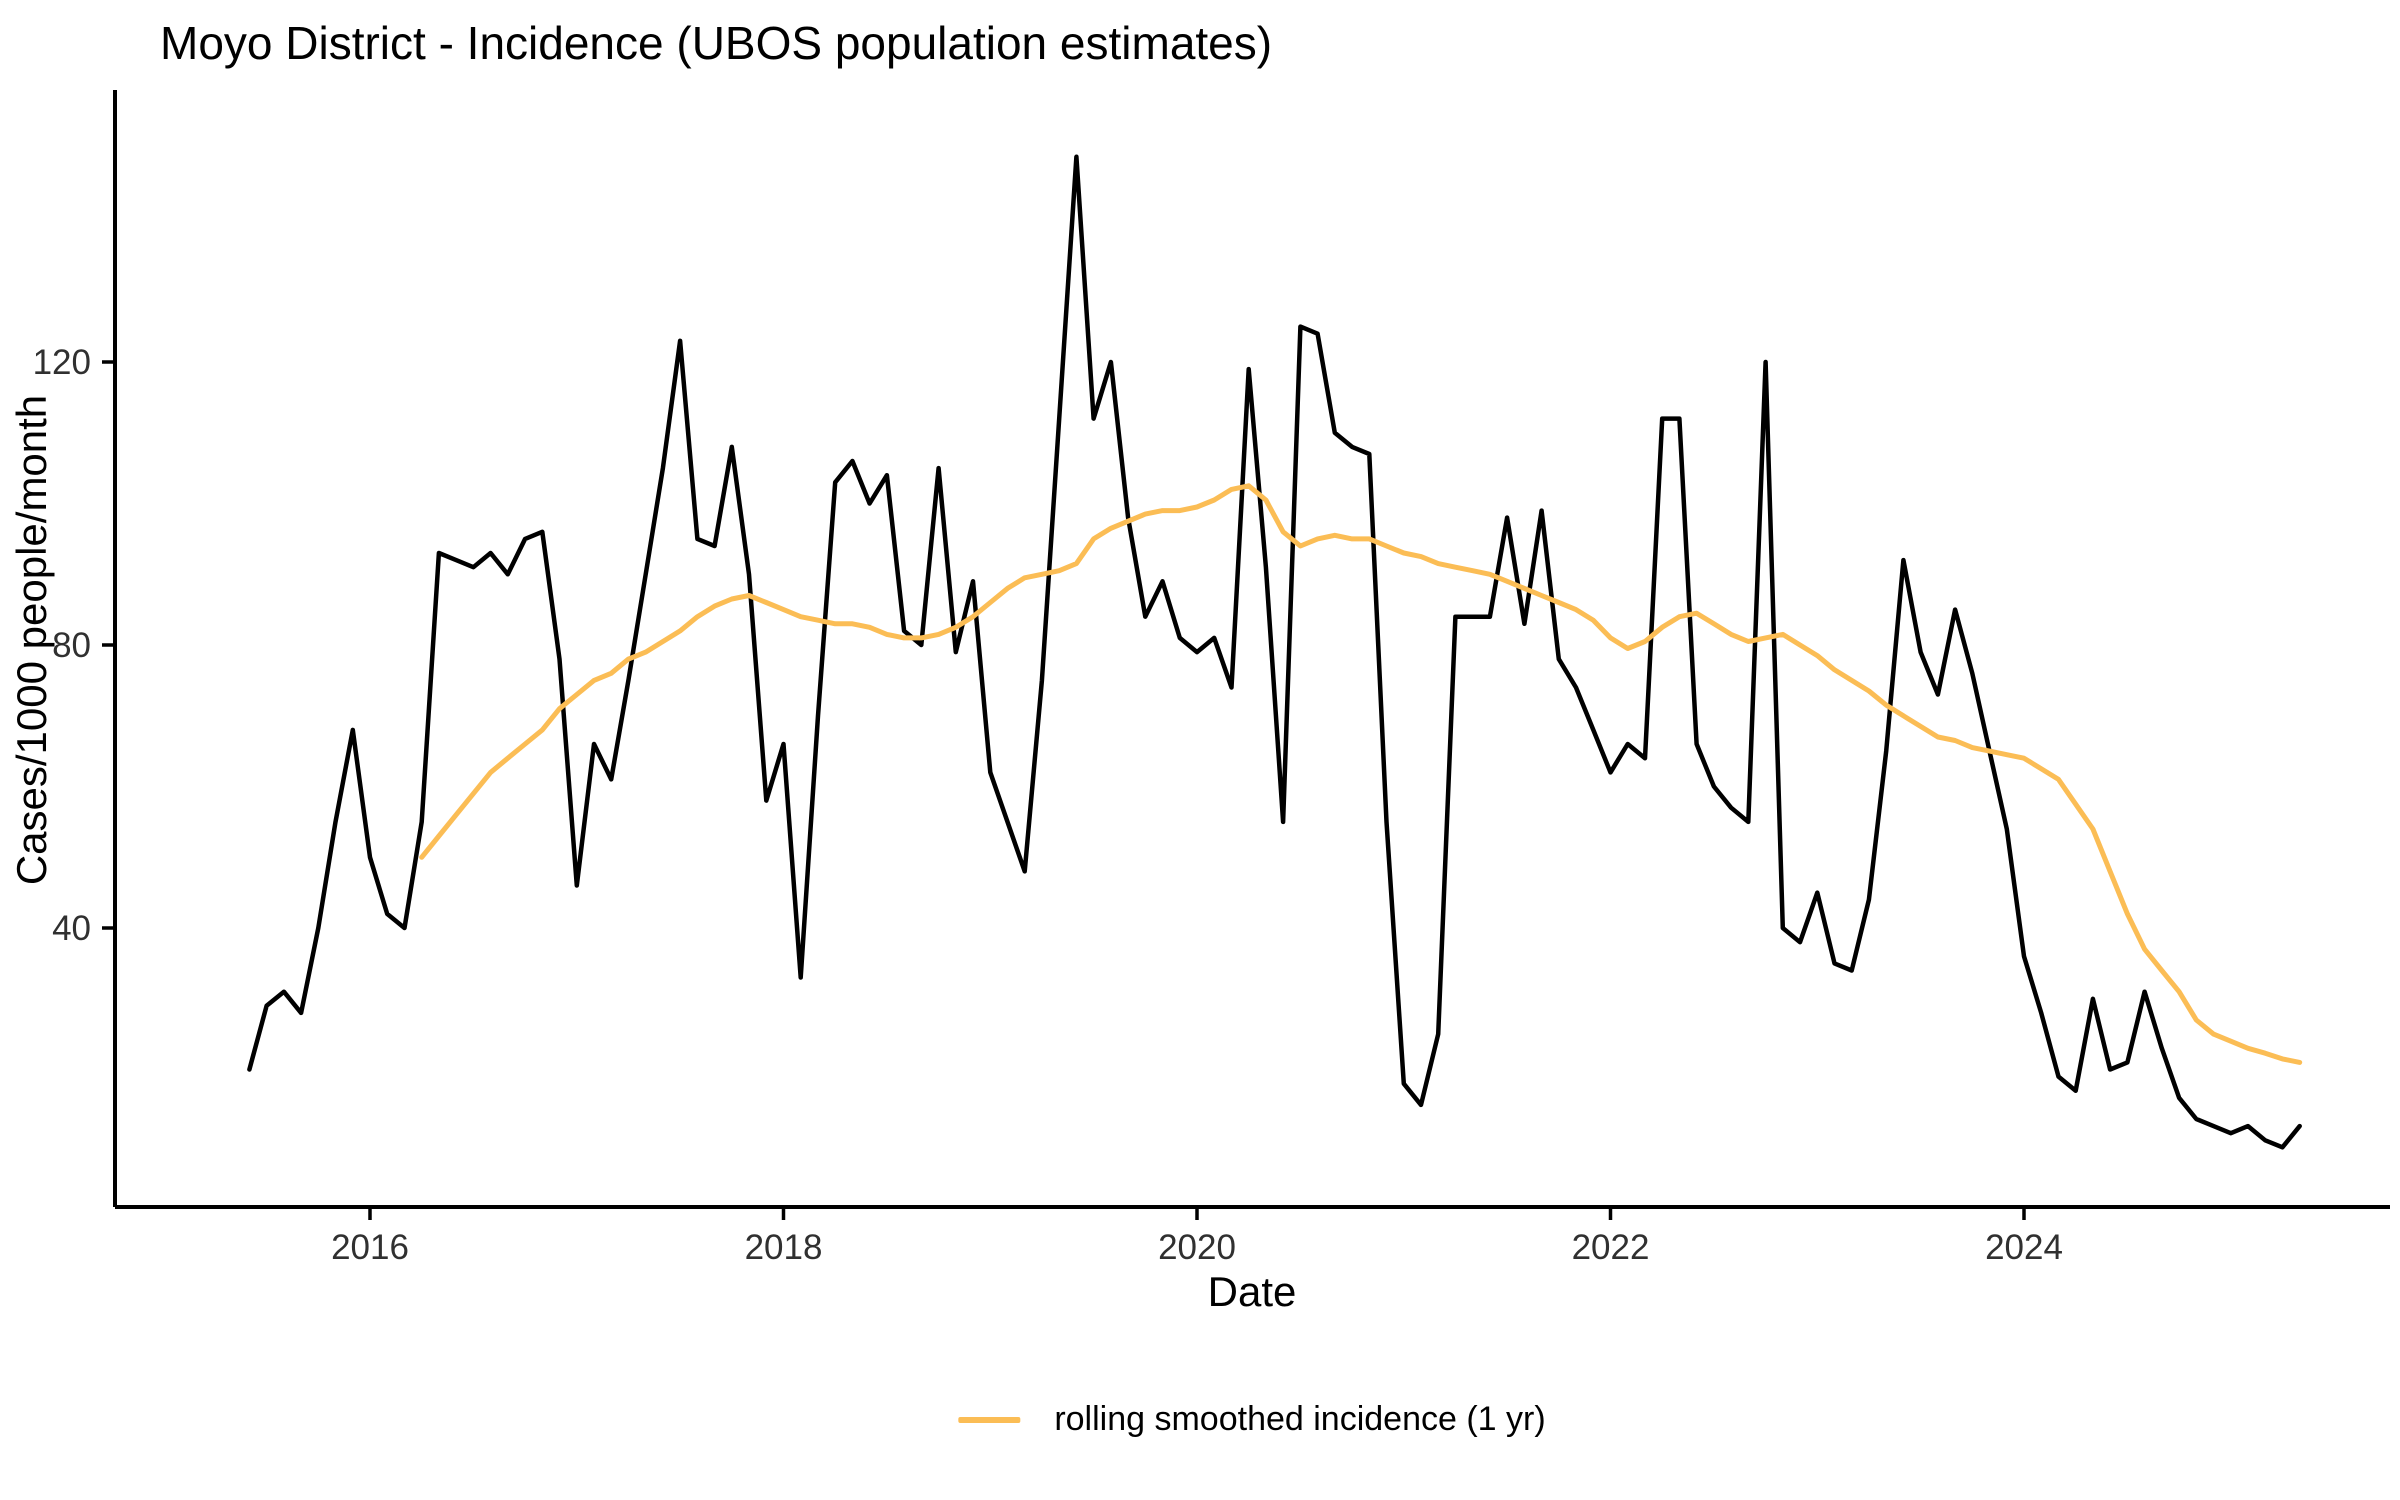 The width and height of the screenshot is (2400, 1500). Describe the element at coordinates (71, 645) in the screenshot. I see `y-tick-label: 80` at that location.